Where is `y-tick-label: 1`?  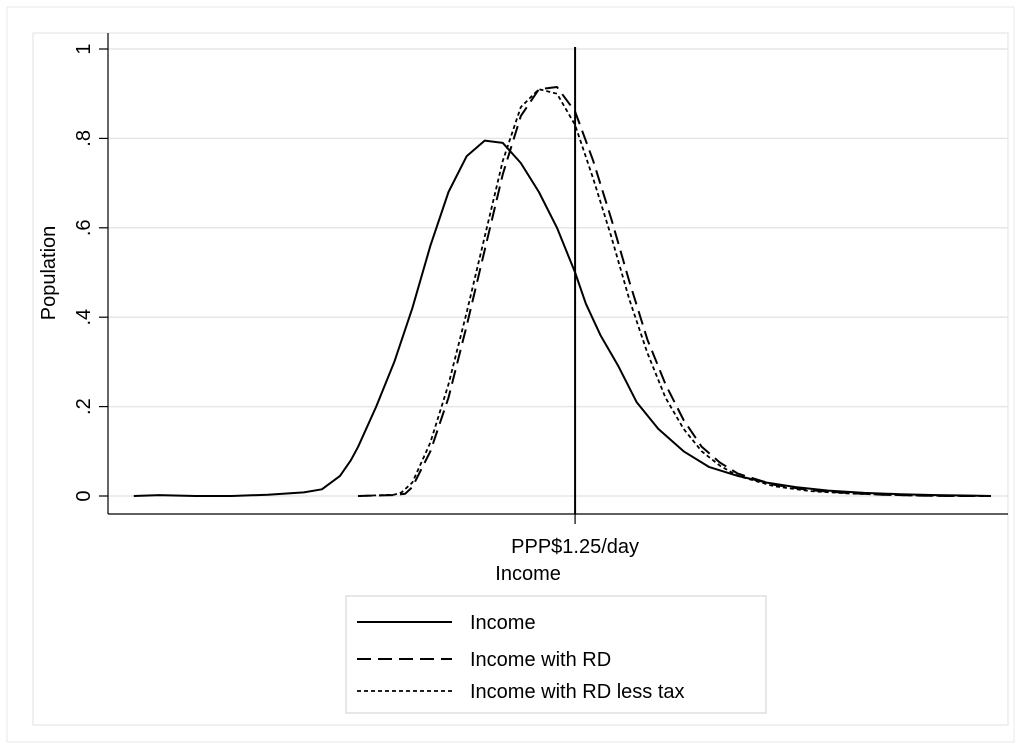 y-tick-label: 1 is located at coordinates (84, 48).